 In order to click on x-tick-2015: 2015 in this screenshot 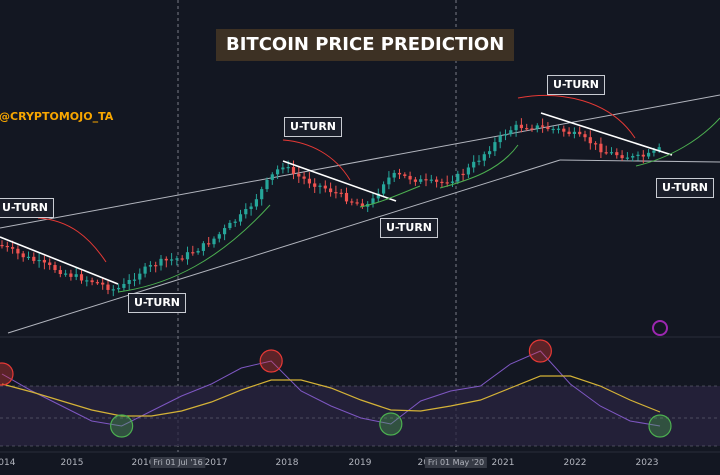, I will do `click(72, 463)`.